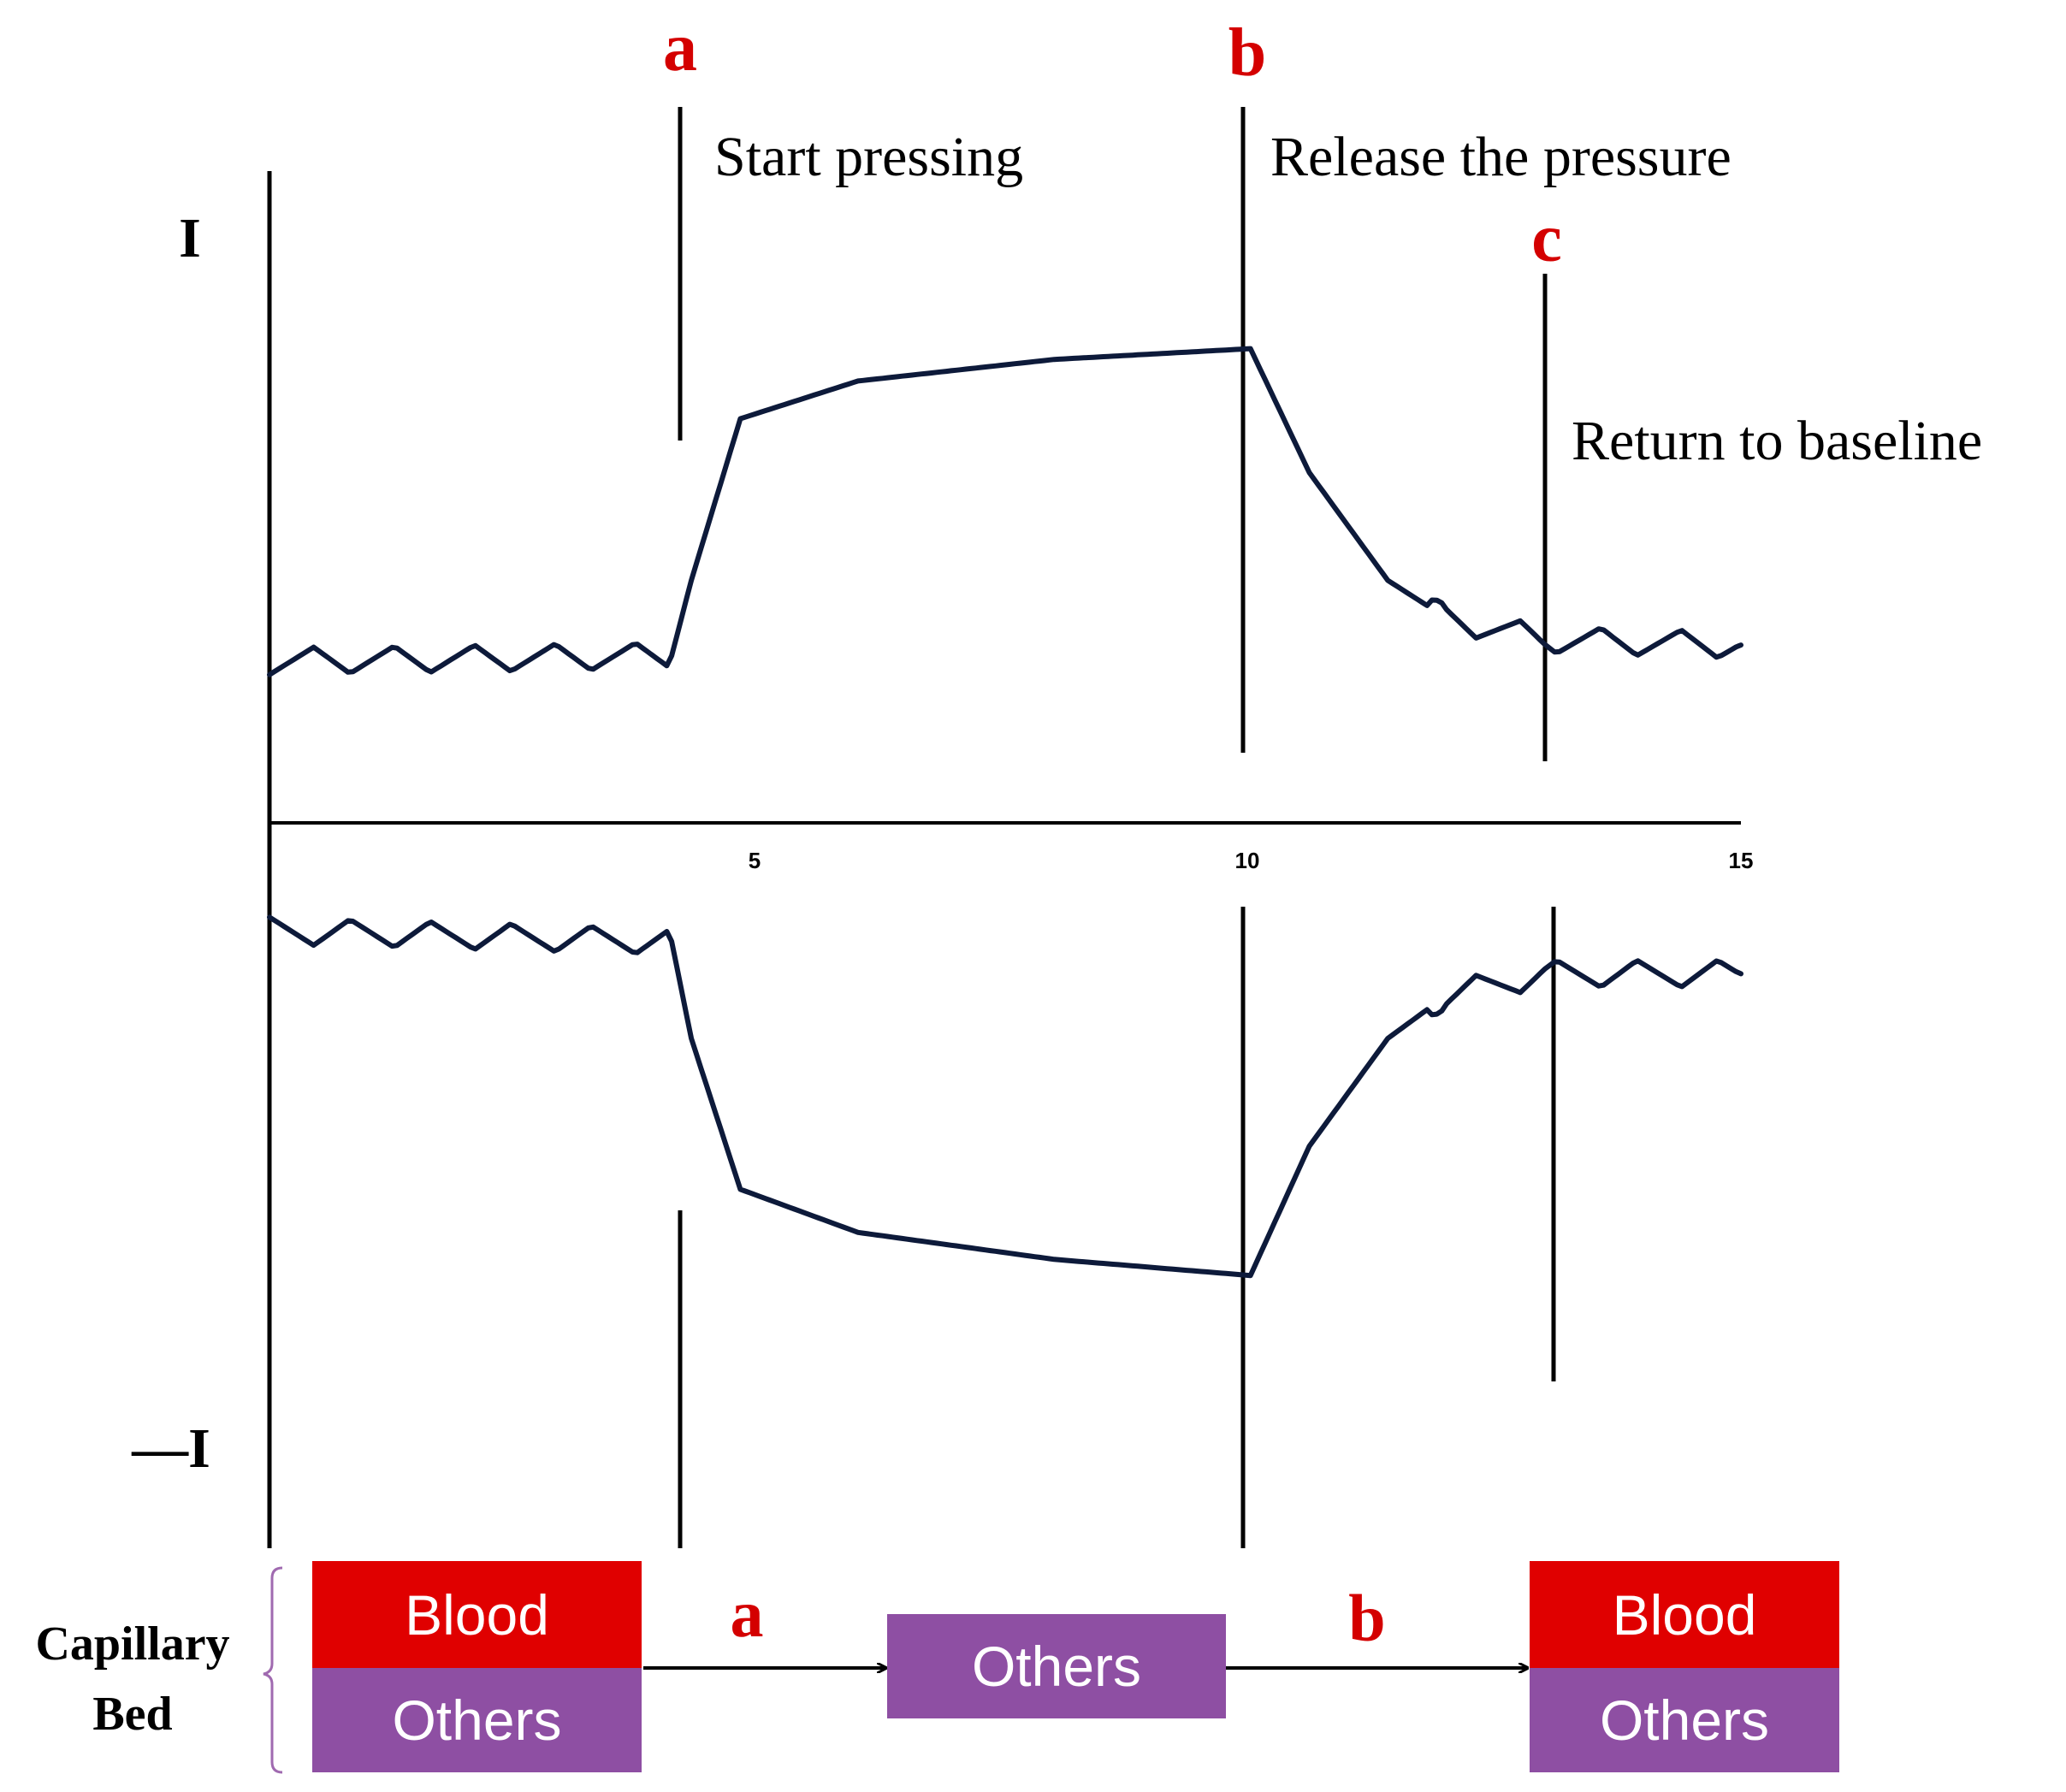 The width and height of the screenshot is (2066, 1792). Describe the element at coordinates (477, 1614) in the screenshot. I see `state1-blood-box: Blood` at that location.